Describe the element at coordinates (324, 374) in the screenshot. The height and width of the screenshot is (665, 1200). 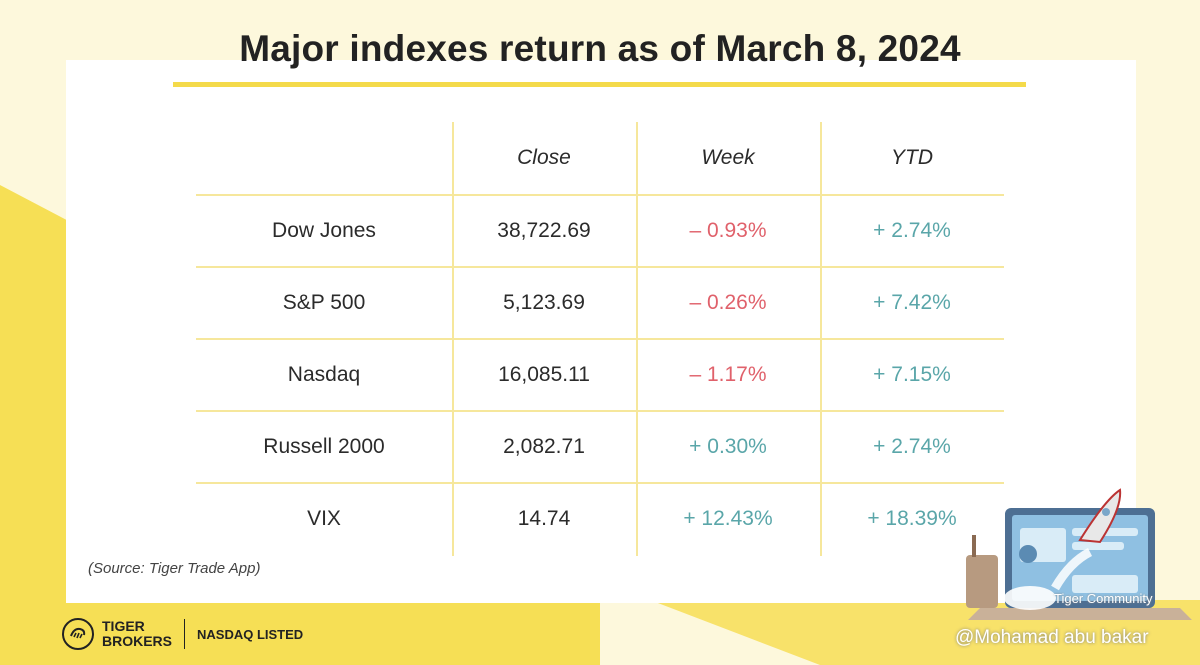
I see `index-name: Nasdaq` at that location.